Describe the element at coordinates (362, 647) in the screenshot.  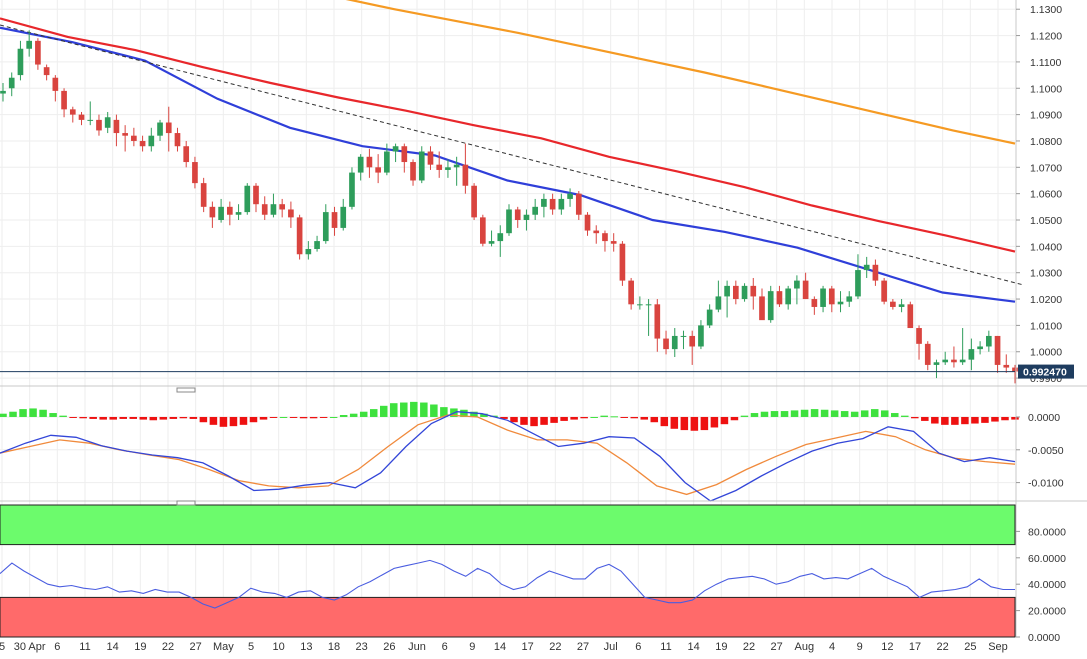
I see `x-tick-label: 23` at that location.